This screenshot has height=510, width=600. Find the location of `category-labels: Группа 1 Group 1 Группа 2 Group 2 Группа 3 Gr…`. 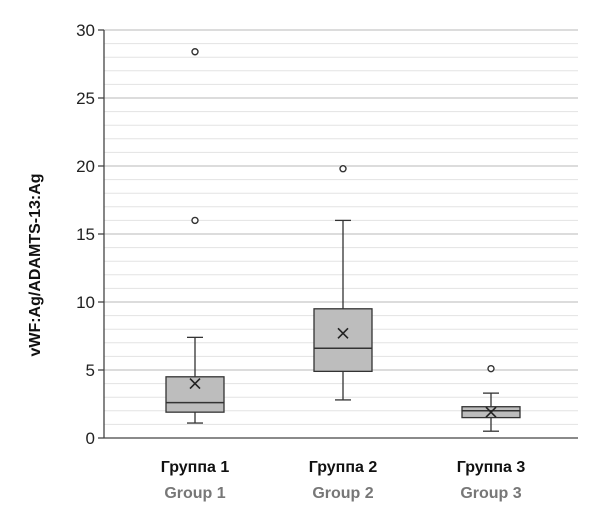

category-labels: Группа 1 Group 1 Группа 2 Group 2 Группа 3 Gr… is located at coordinates (343, 480).